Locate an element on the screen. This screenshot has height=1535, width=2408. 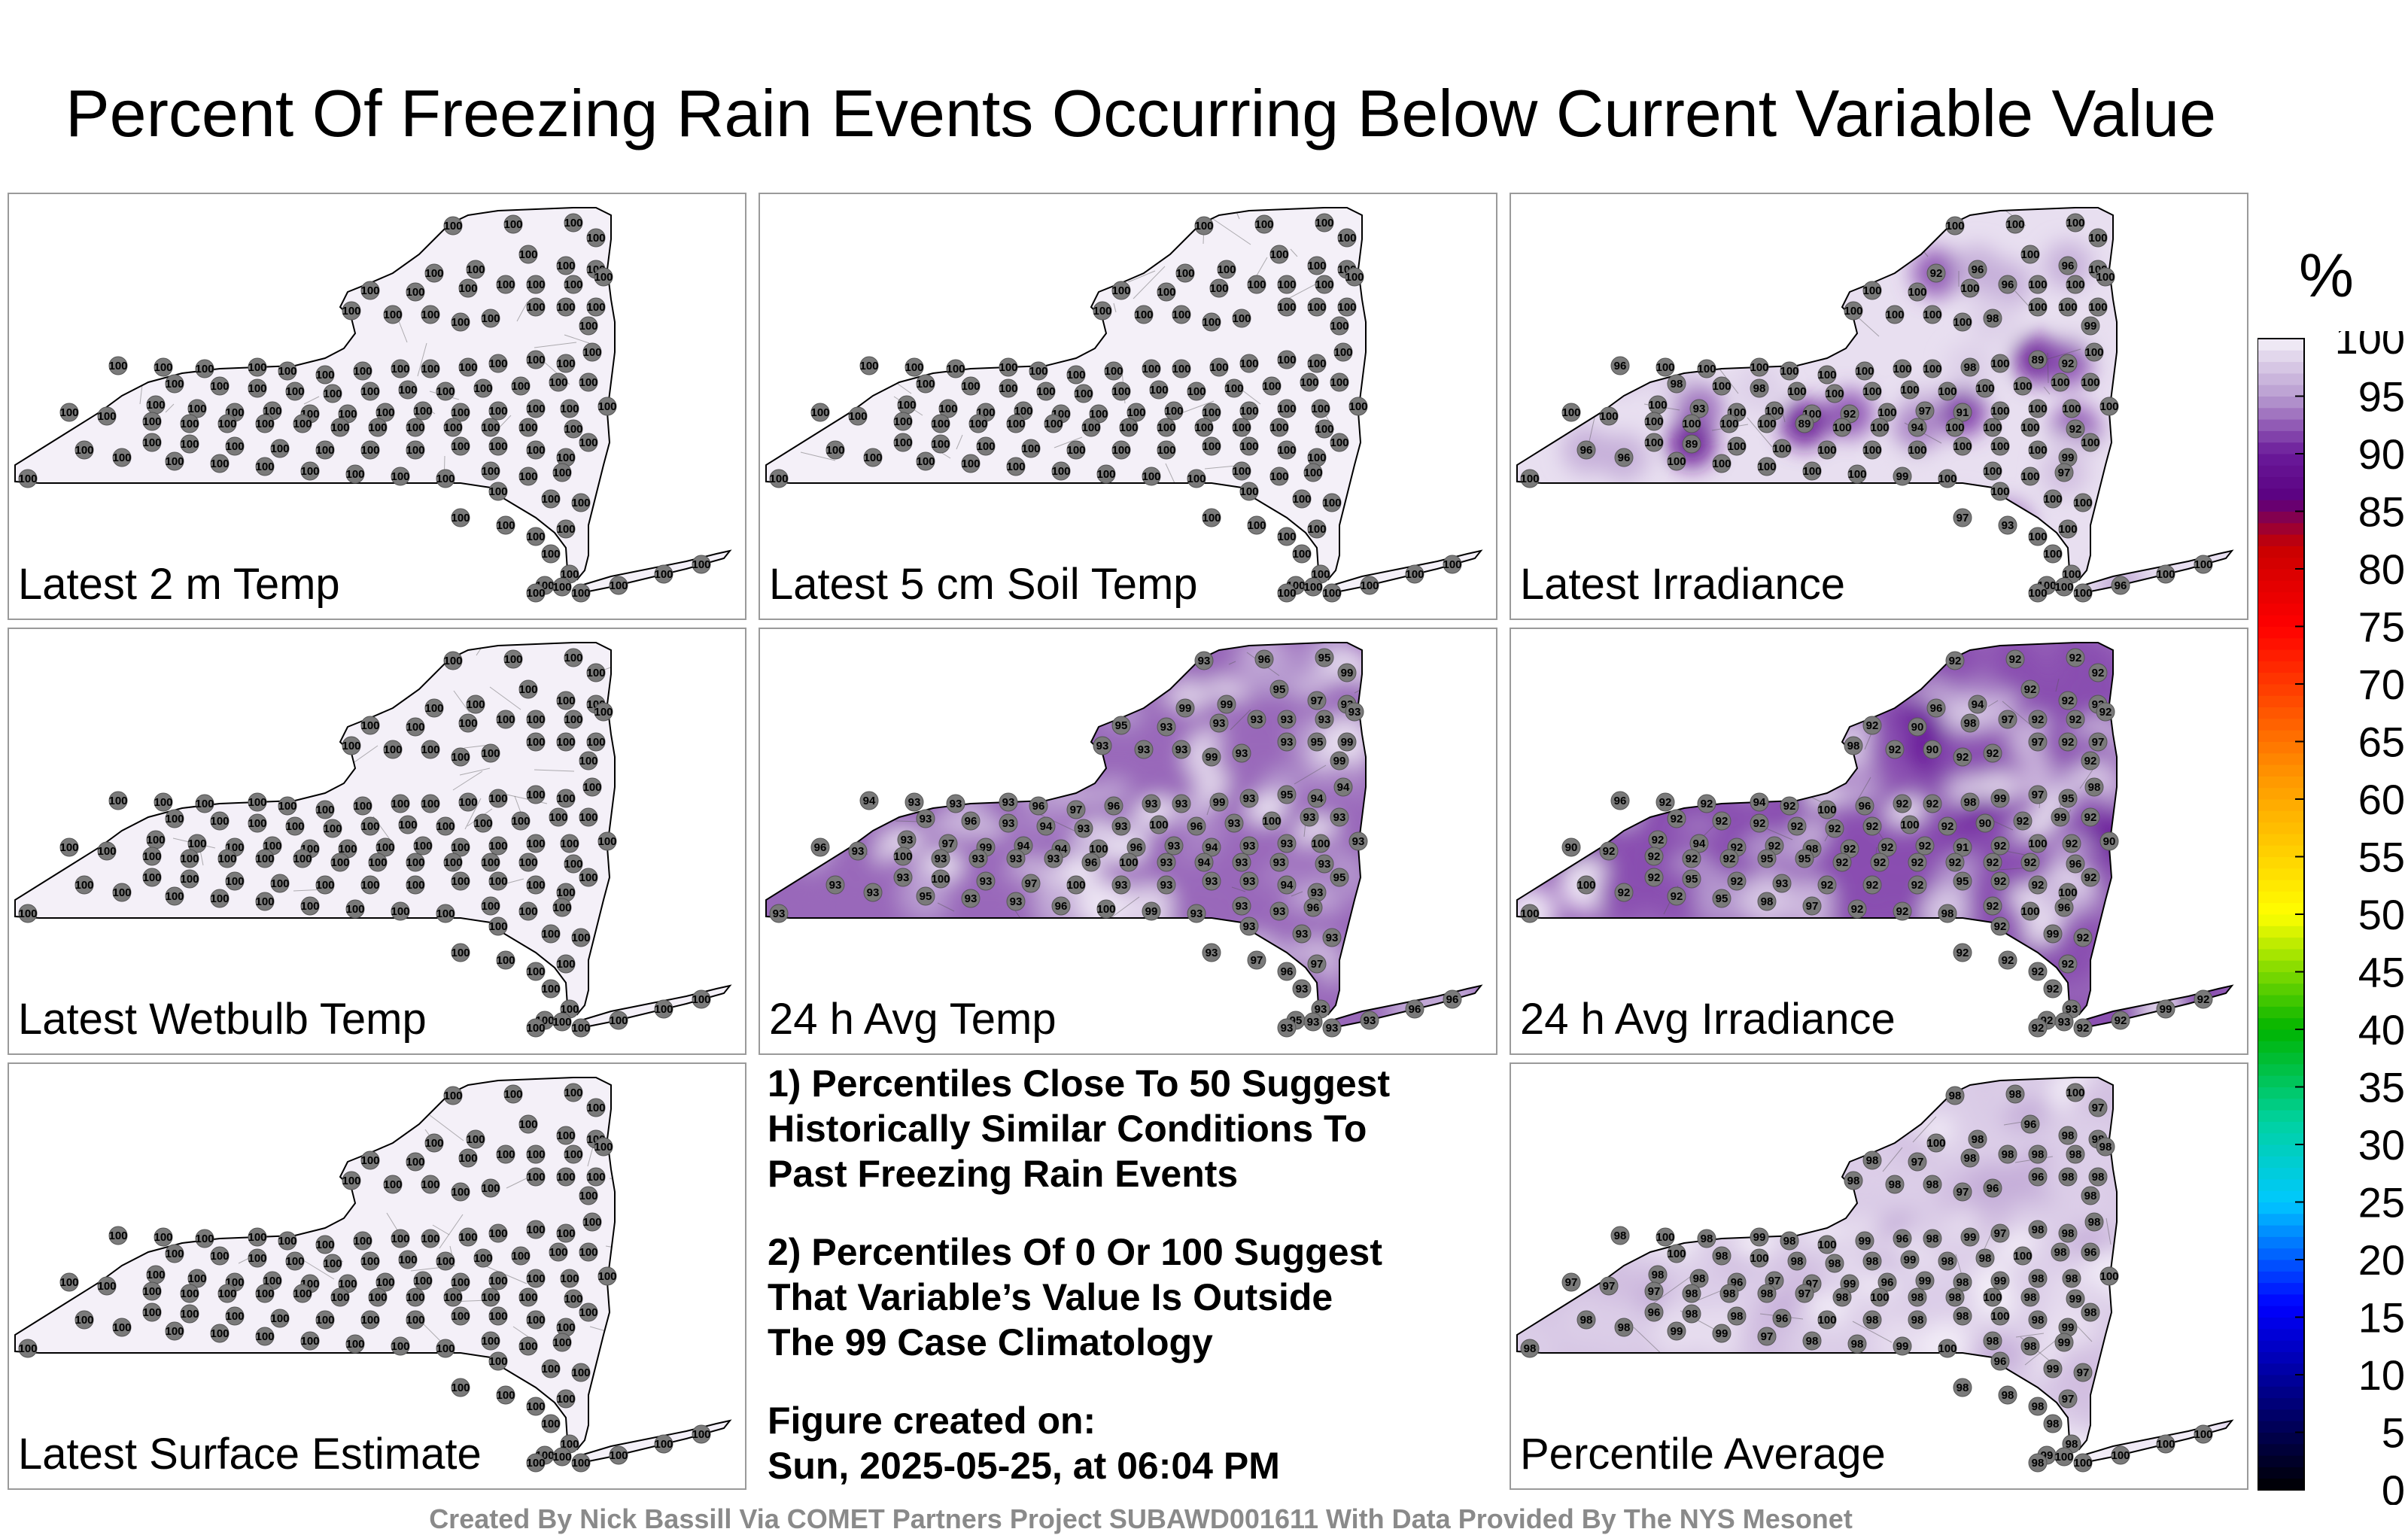
station-marker: 92 is located at coordinates (1691, 858).